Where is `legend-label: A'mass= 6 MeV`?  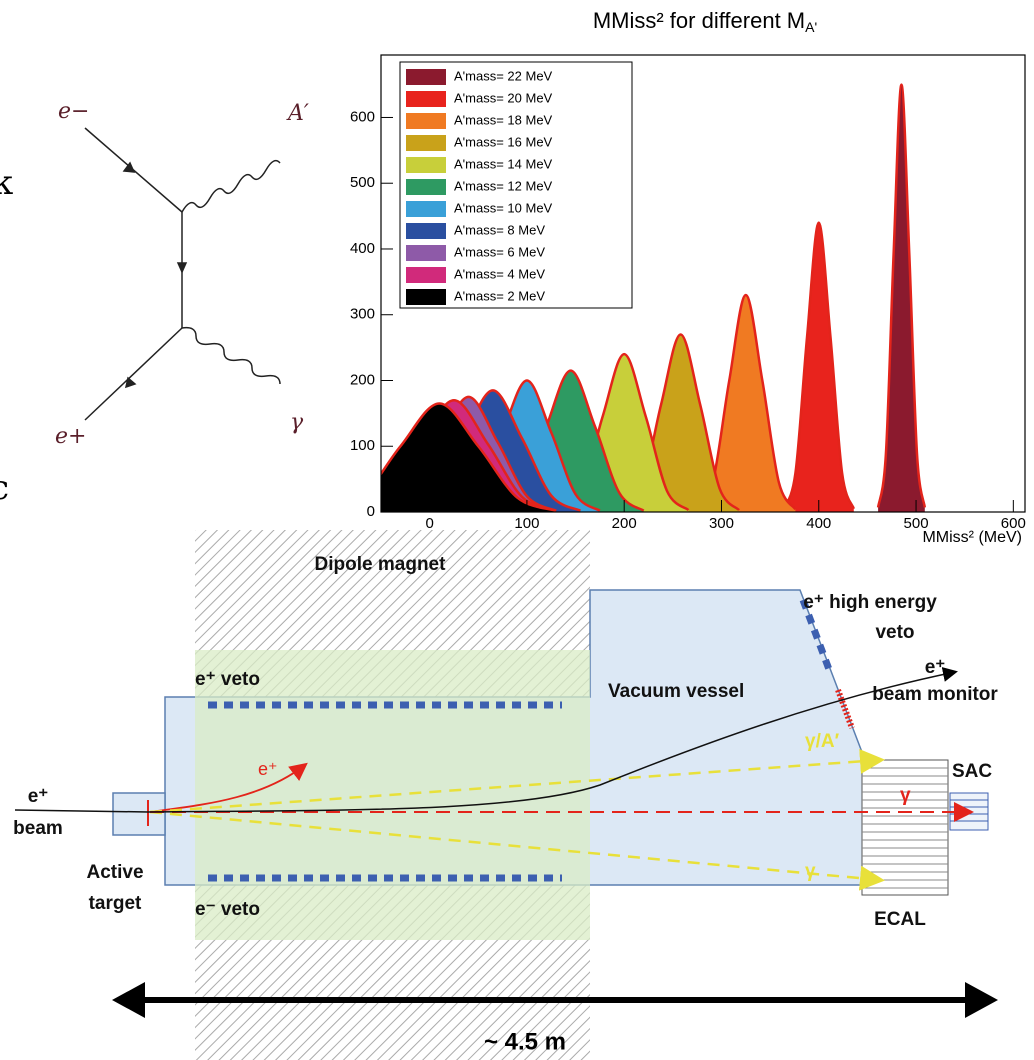 legend-label: A'mass= 6 MeV is located at coordinates (499, 251).